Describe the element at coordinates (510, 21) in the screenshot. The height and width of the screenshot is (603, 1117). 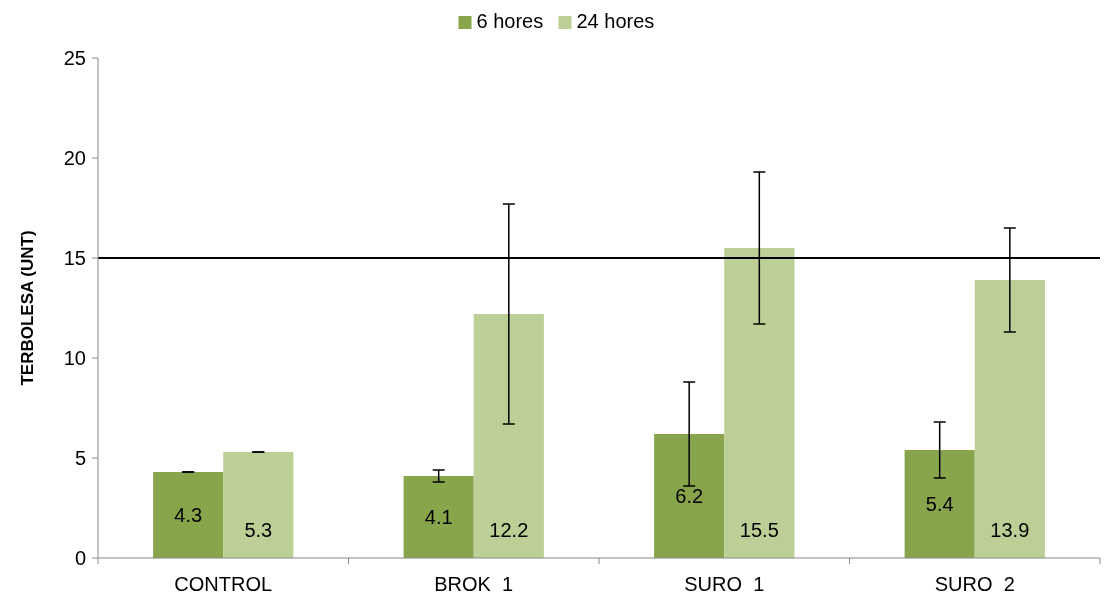
I see `legend-label: 6 hores` at that location.